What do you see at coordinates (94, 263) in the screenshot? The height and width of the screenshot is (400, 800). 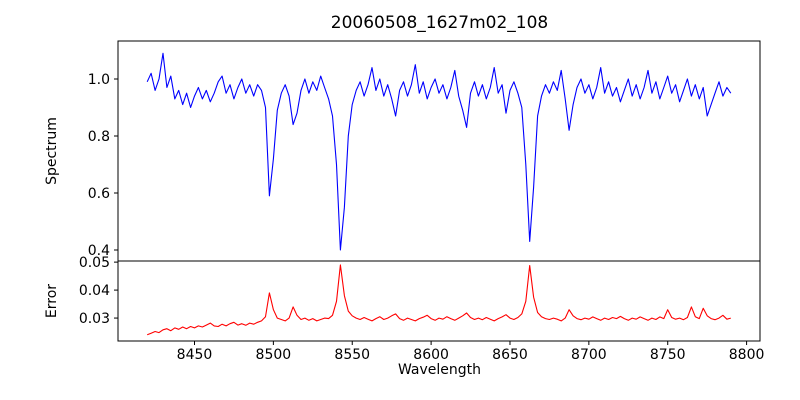 I see `error-y-tick-label: 0.05` at bounding box center [94, 263].